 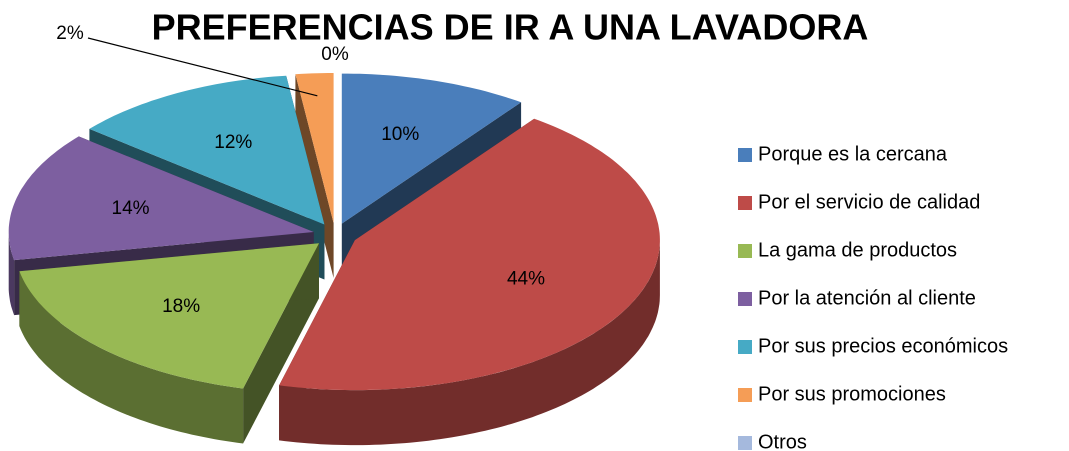 What do you see at coordinates (400, 134) in the screenshot?
I see `data-label: 10%` at bounding box center [400, 134].